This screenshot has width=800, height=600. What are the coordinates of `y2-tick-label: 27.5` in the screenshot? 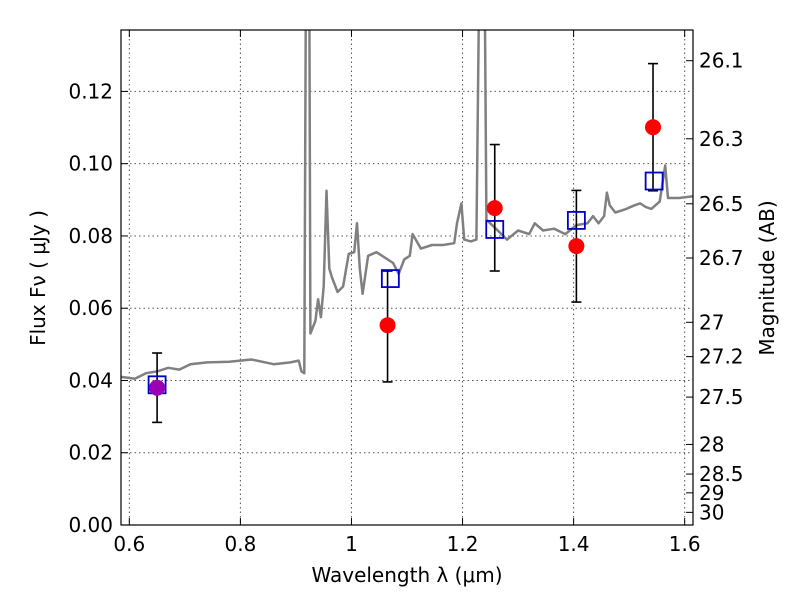 It's located at (721, 397).